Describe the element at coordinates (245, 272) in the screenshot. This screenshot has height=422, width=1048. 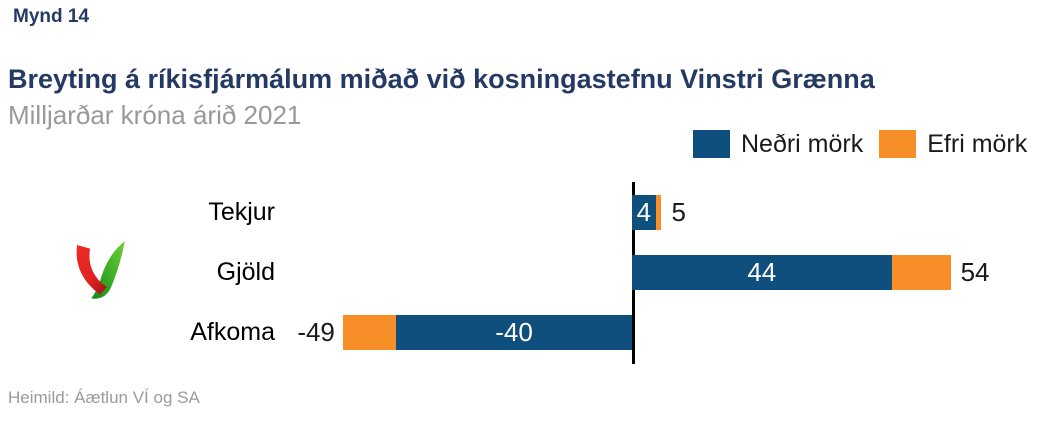
I see `category-label: Gjöld` at that location.